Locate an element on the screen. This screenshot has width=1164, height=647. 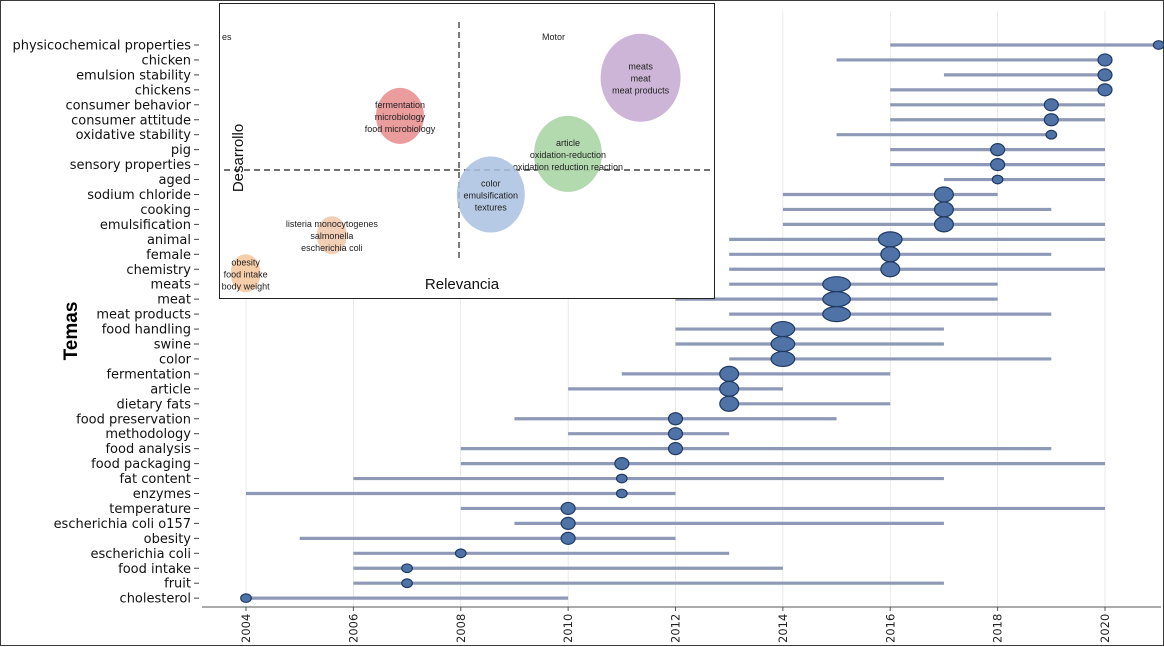
term-label: sodium chloride is located at coordinates (139, 195).